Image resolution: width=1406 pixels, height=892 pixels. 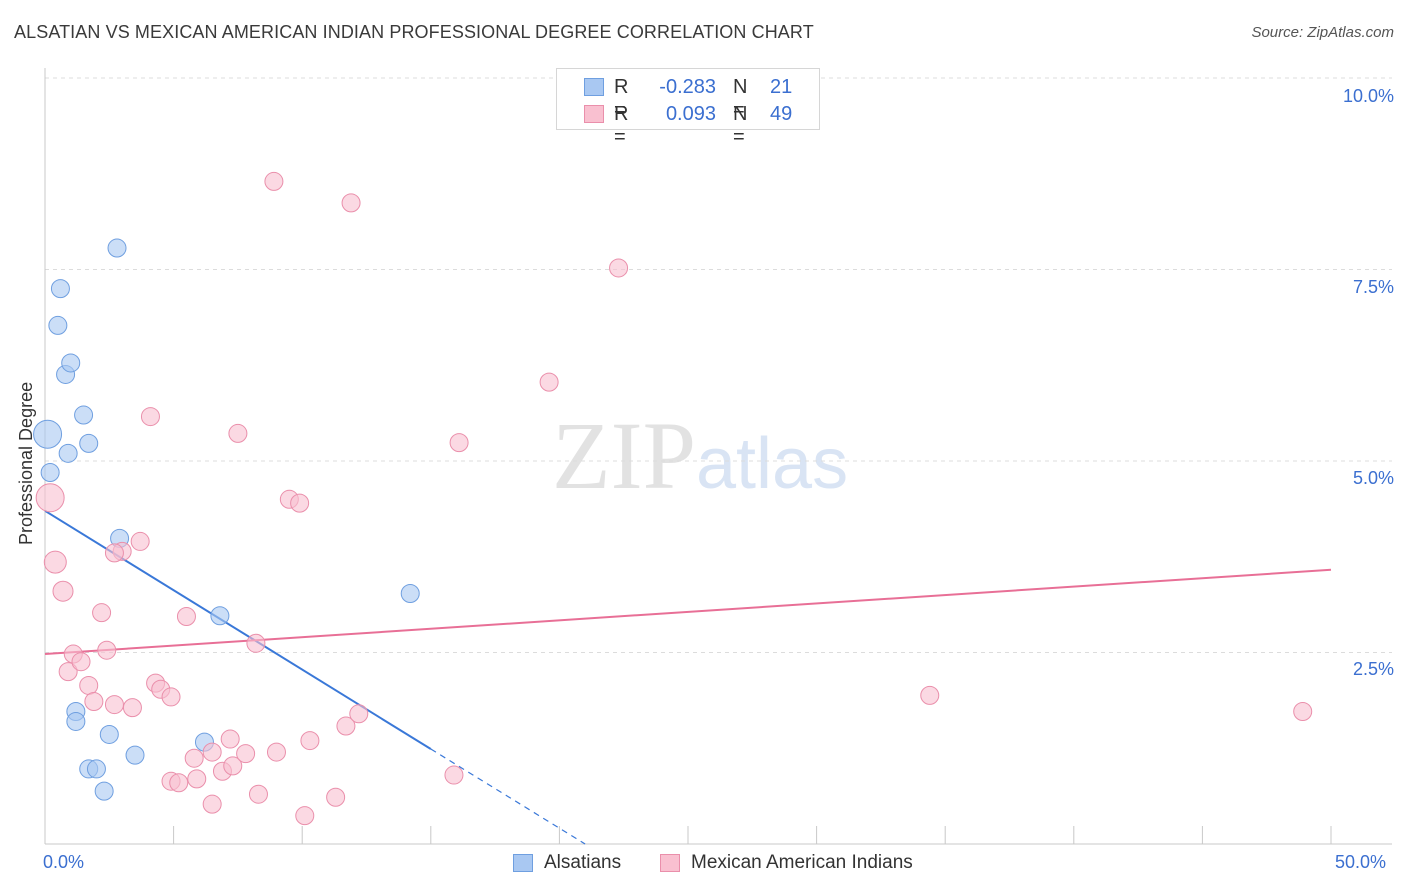 I want to click on watermark-atlas: atlas, so click(x=772, y=464).